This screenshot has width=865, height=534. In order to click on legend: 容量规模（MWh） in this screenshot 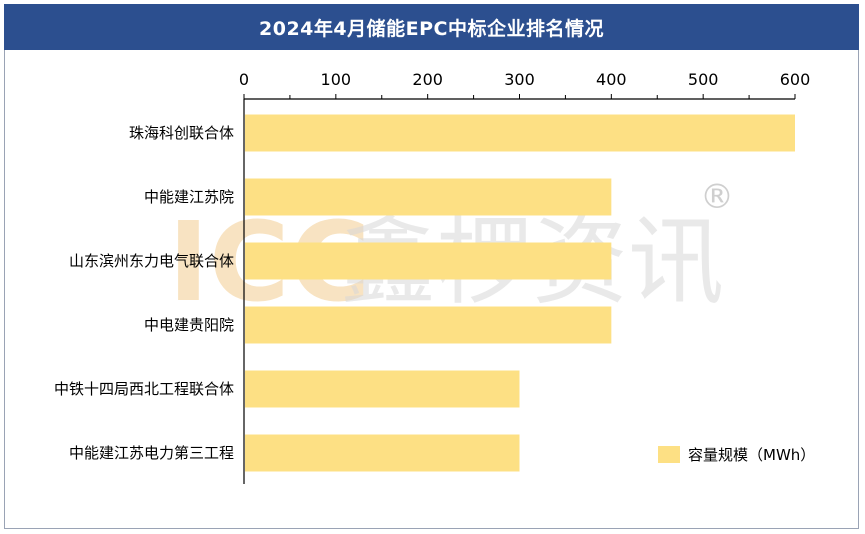, I will do `click(736, 455)`.